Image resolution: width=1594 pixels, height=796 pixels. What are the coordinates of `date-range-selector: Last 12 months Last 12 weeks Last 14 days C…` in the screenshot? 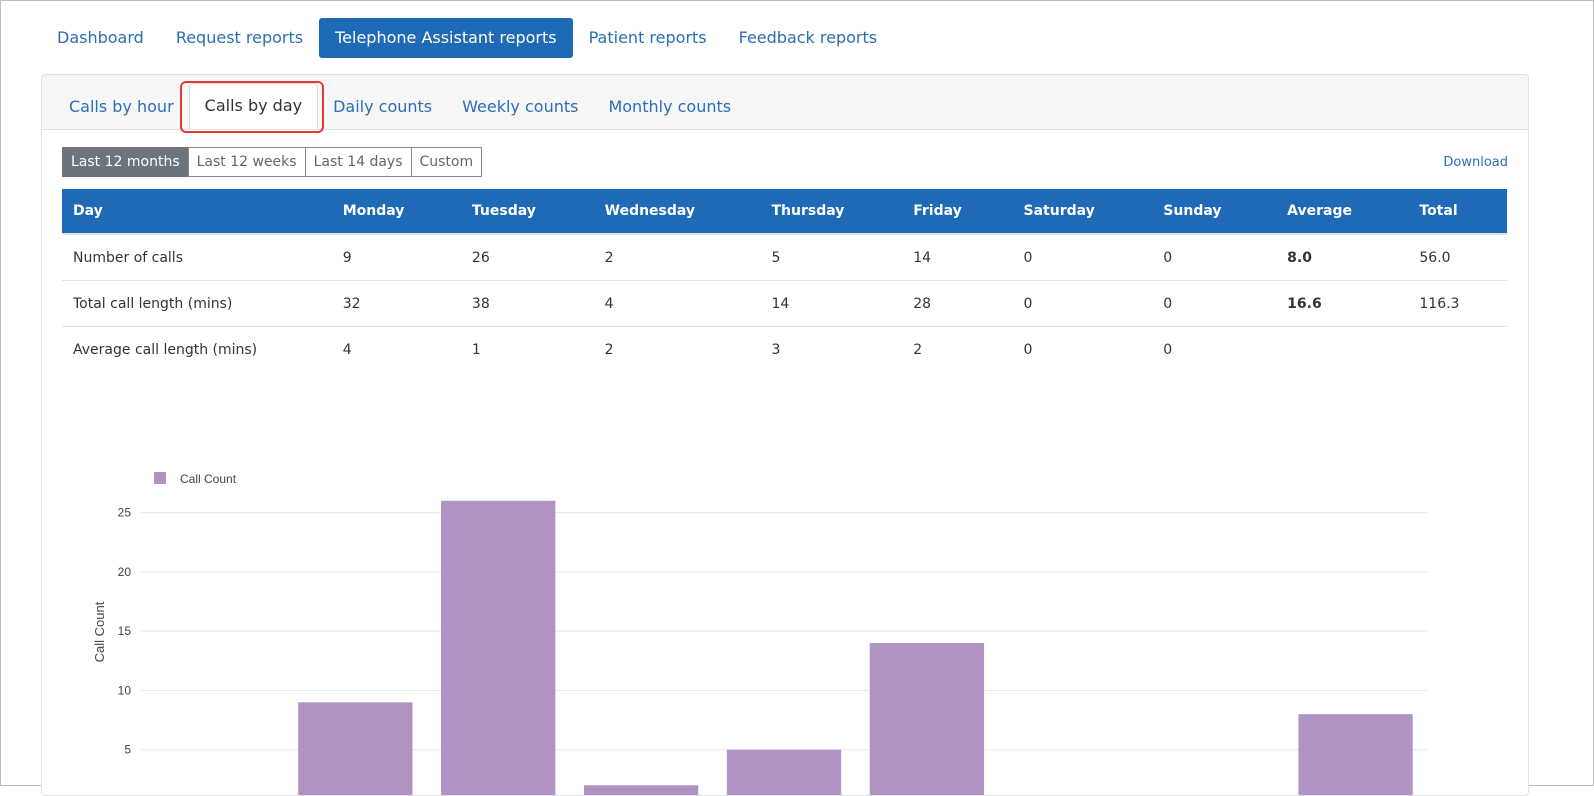 It's located at (272, 162).